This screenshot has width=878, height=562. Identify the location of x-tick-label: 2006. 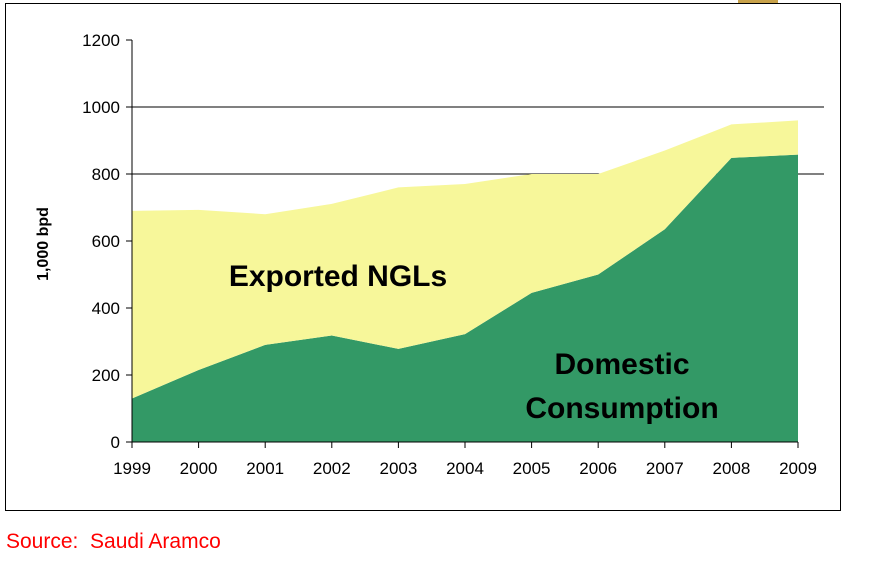
(598, 468).